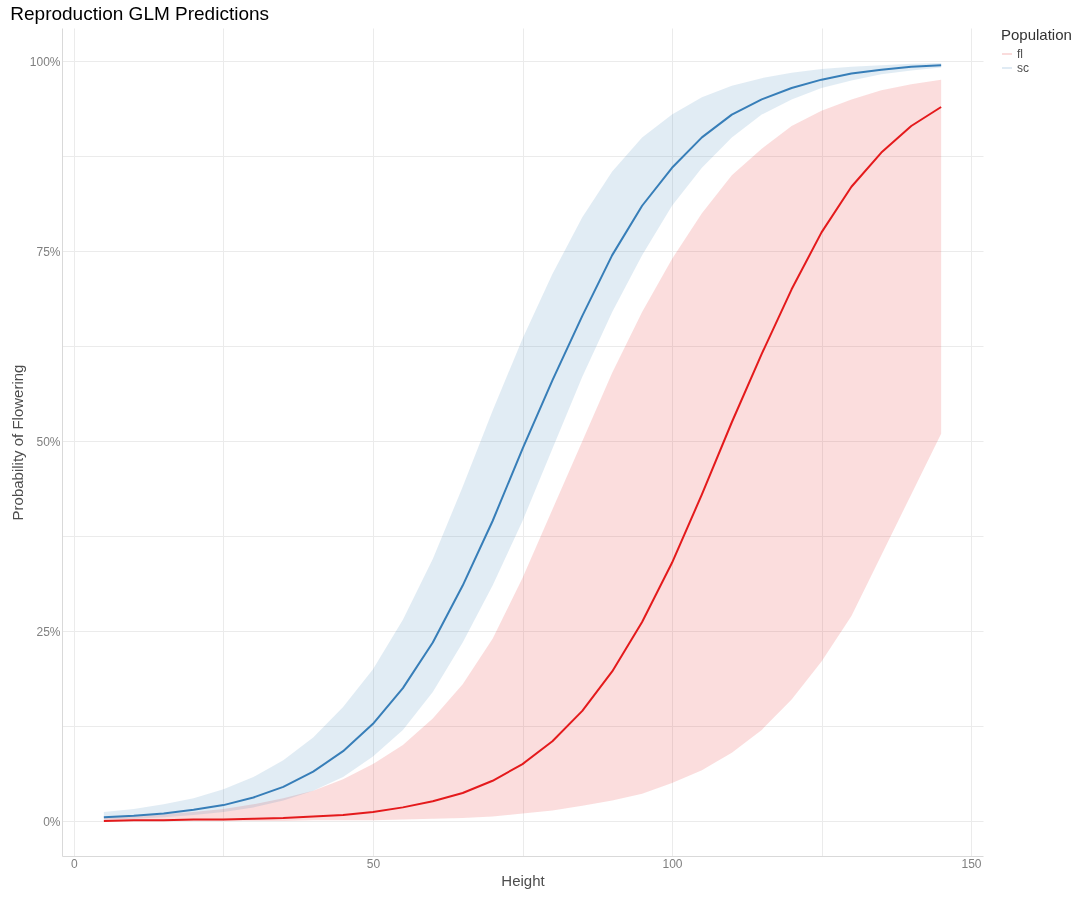  What do you see at coordinates (140, 13) in the screenshot?
I see `chart-title: Reproduction GLM Predictions` at bounding box center [140, 13].